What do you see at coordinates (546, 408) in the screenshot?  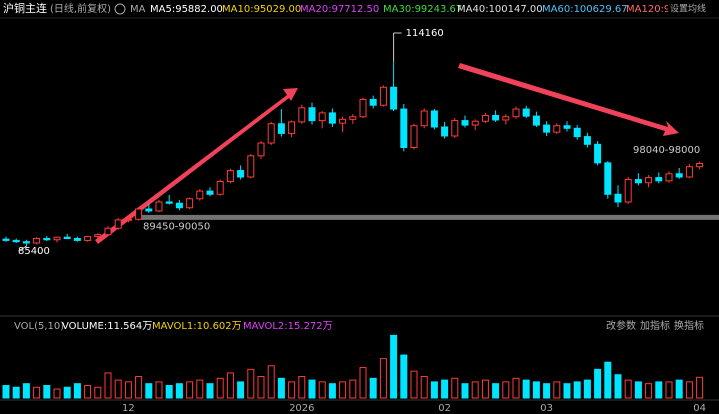 I see `x-tick-label: 03` at bounding box center [546, 408].